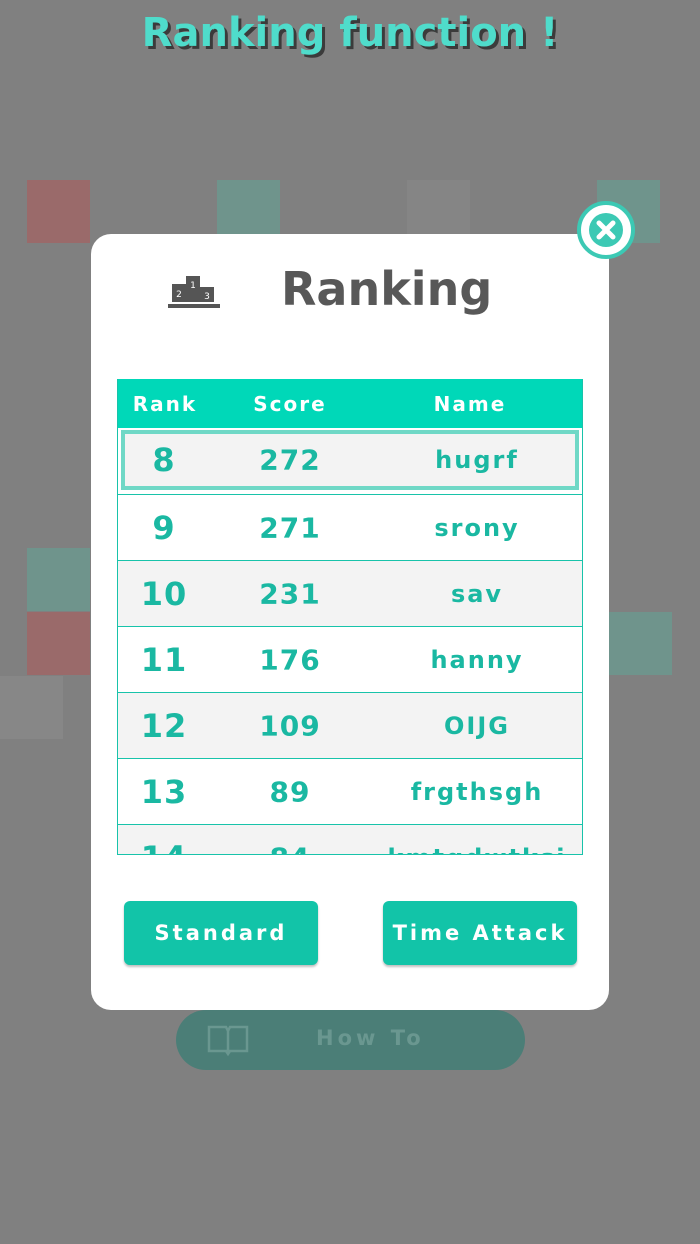  What do you see at coordinates (193, 286) in the screenshot?
I see `svg-text: 1` at bounding box center [193, 286].